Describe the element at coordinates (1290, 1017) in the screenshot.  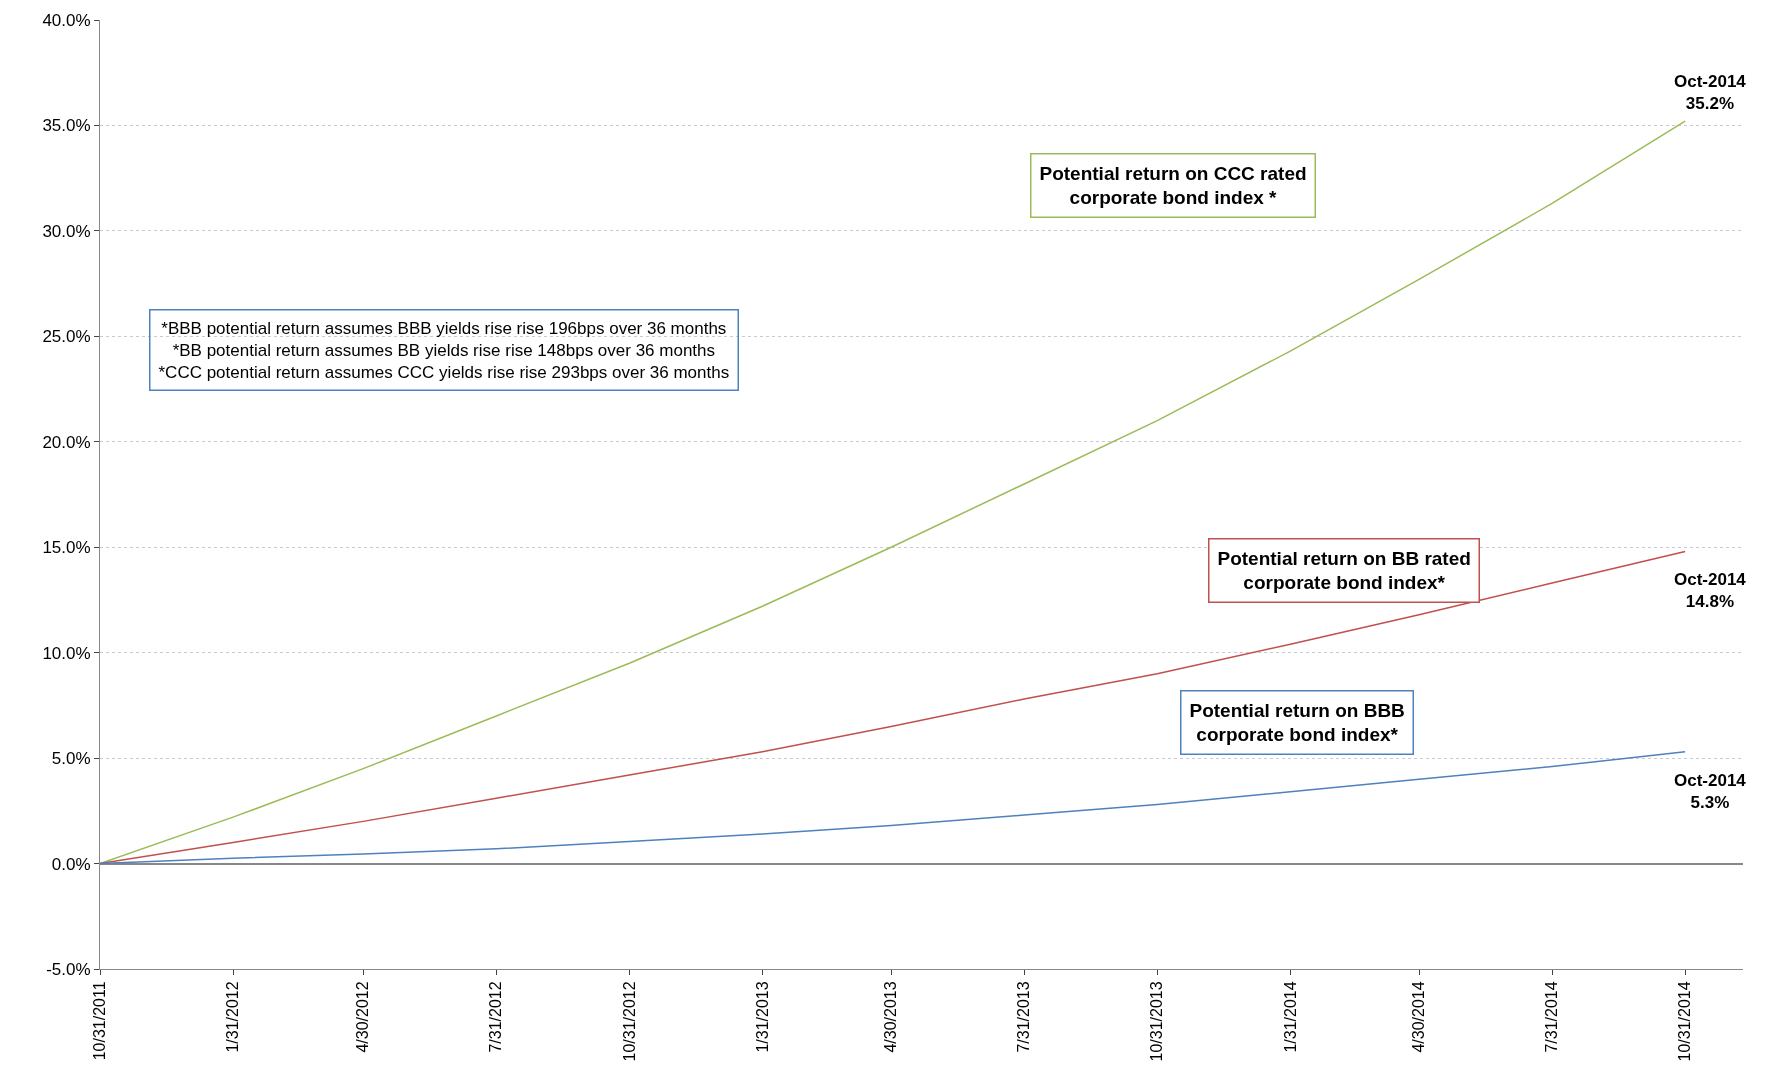
I see `x-tick-label: 1/31/2014` at that location.